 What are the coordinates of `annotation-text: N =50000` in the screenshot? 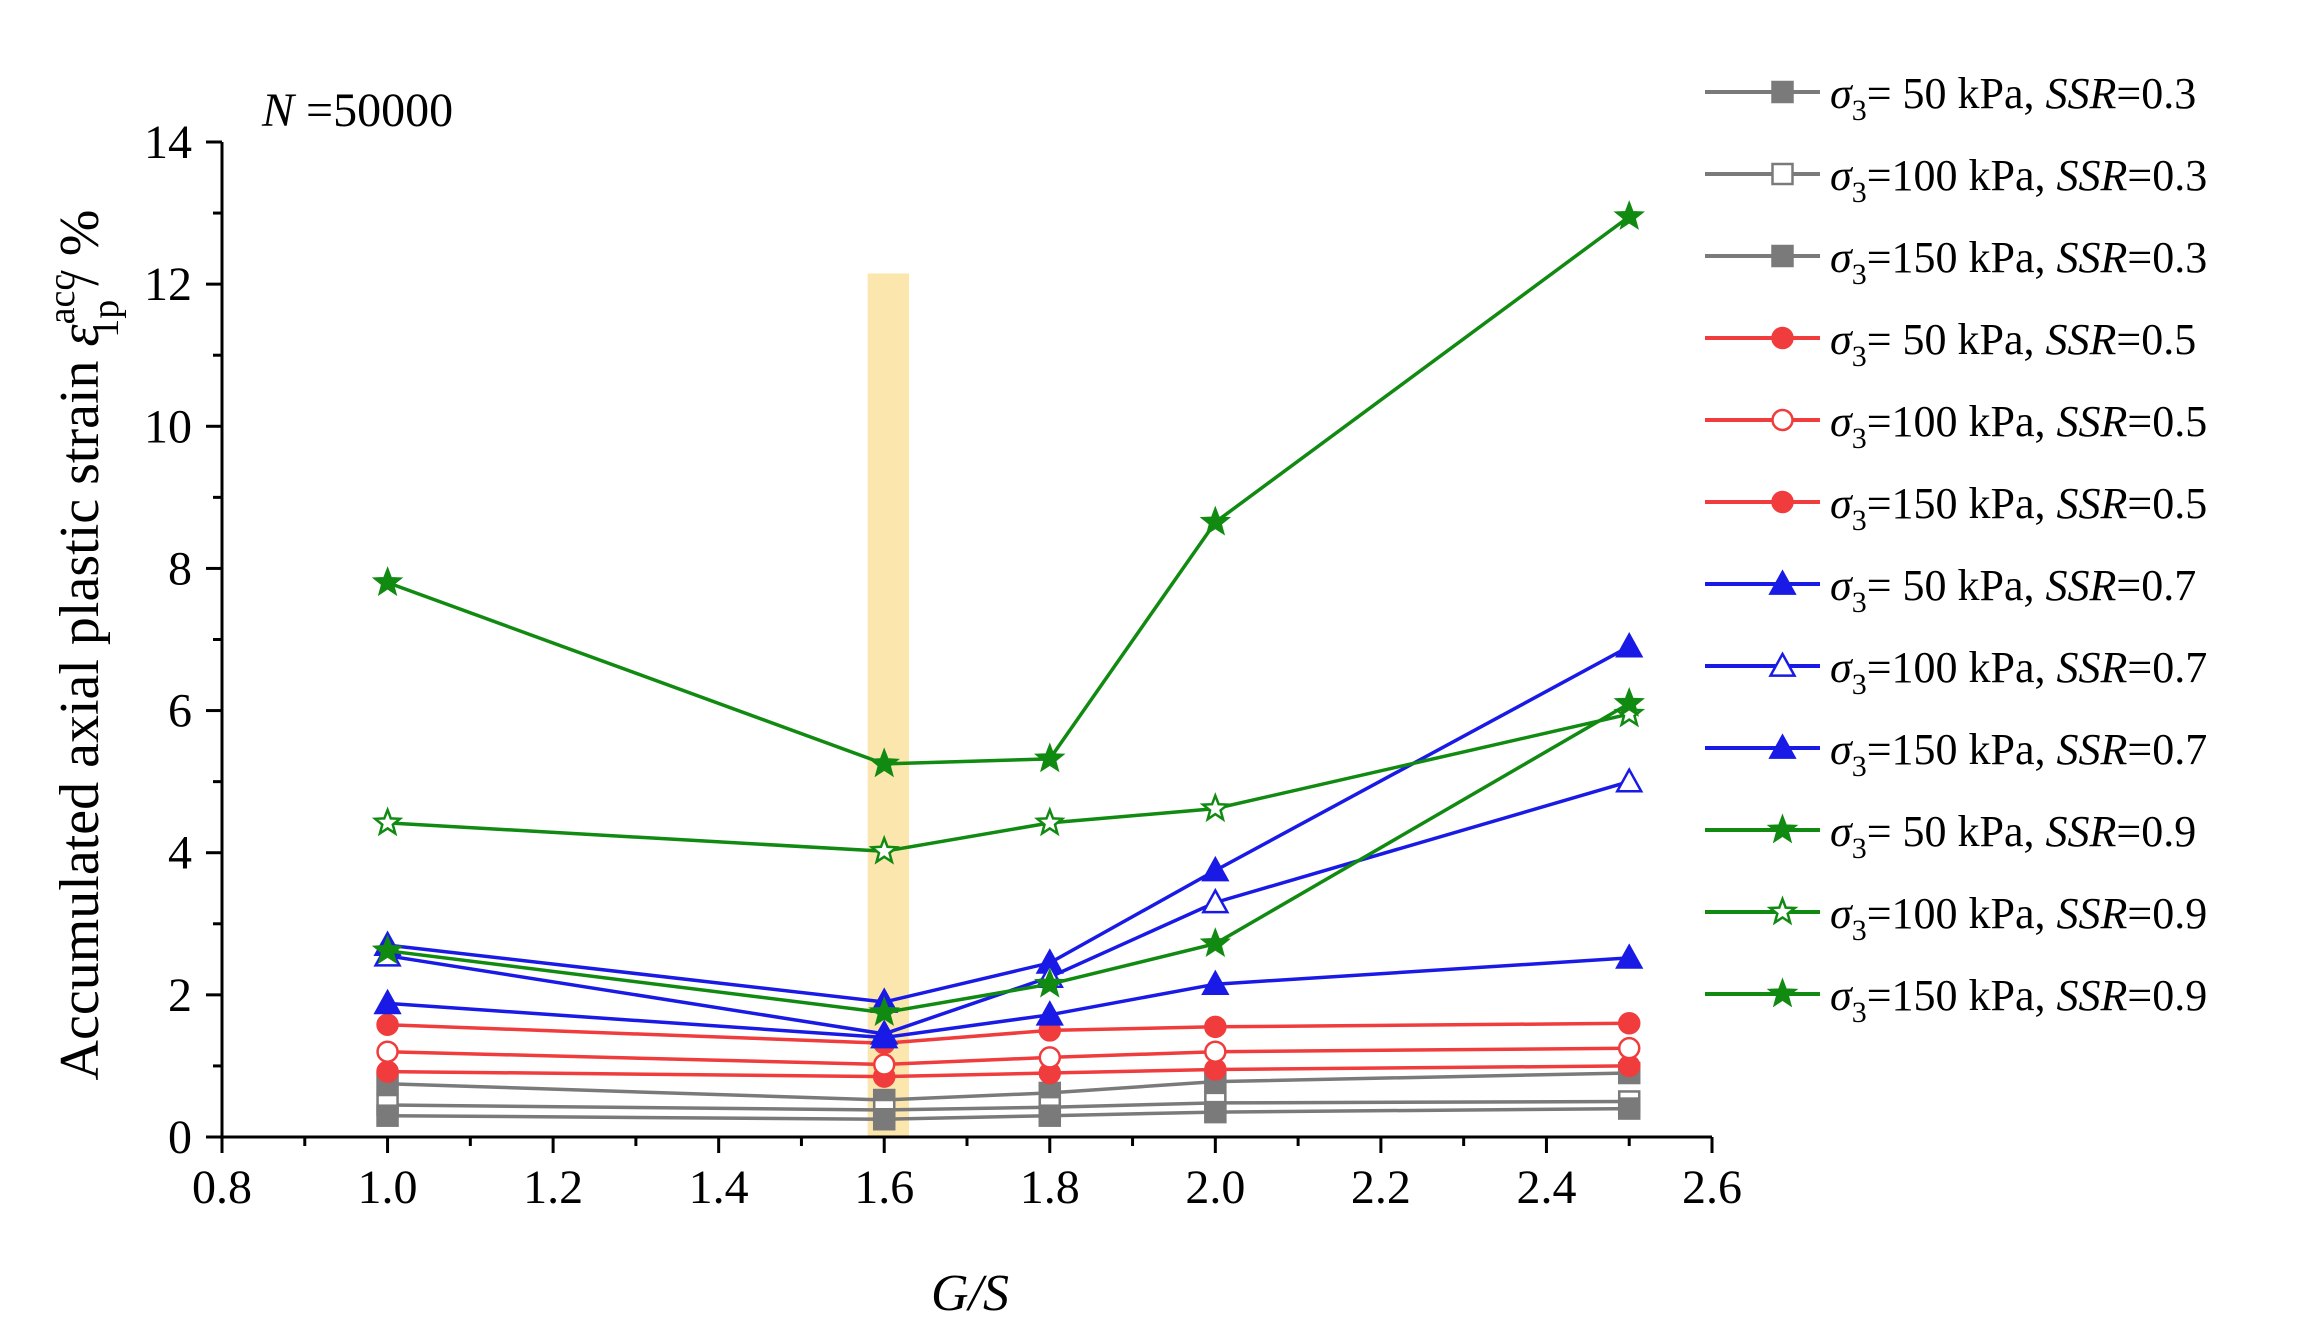 It's located at (357, 110).